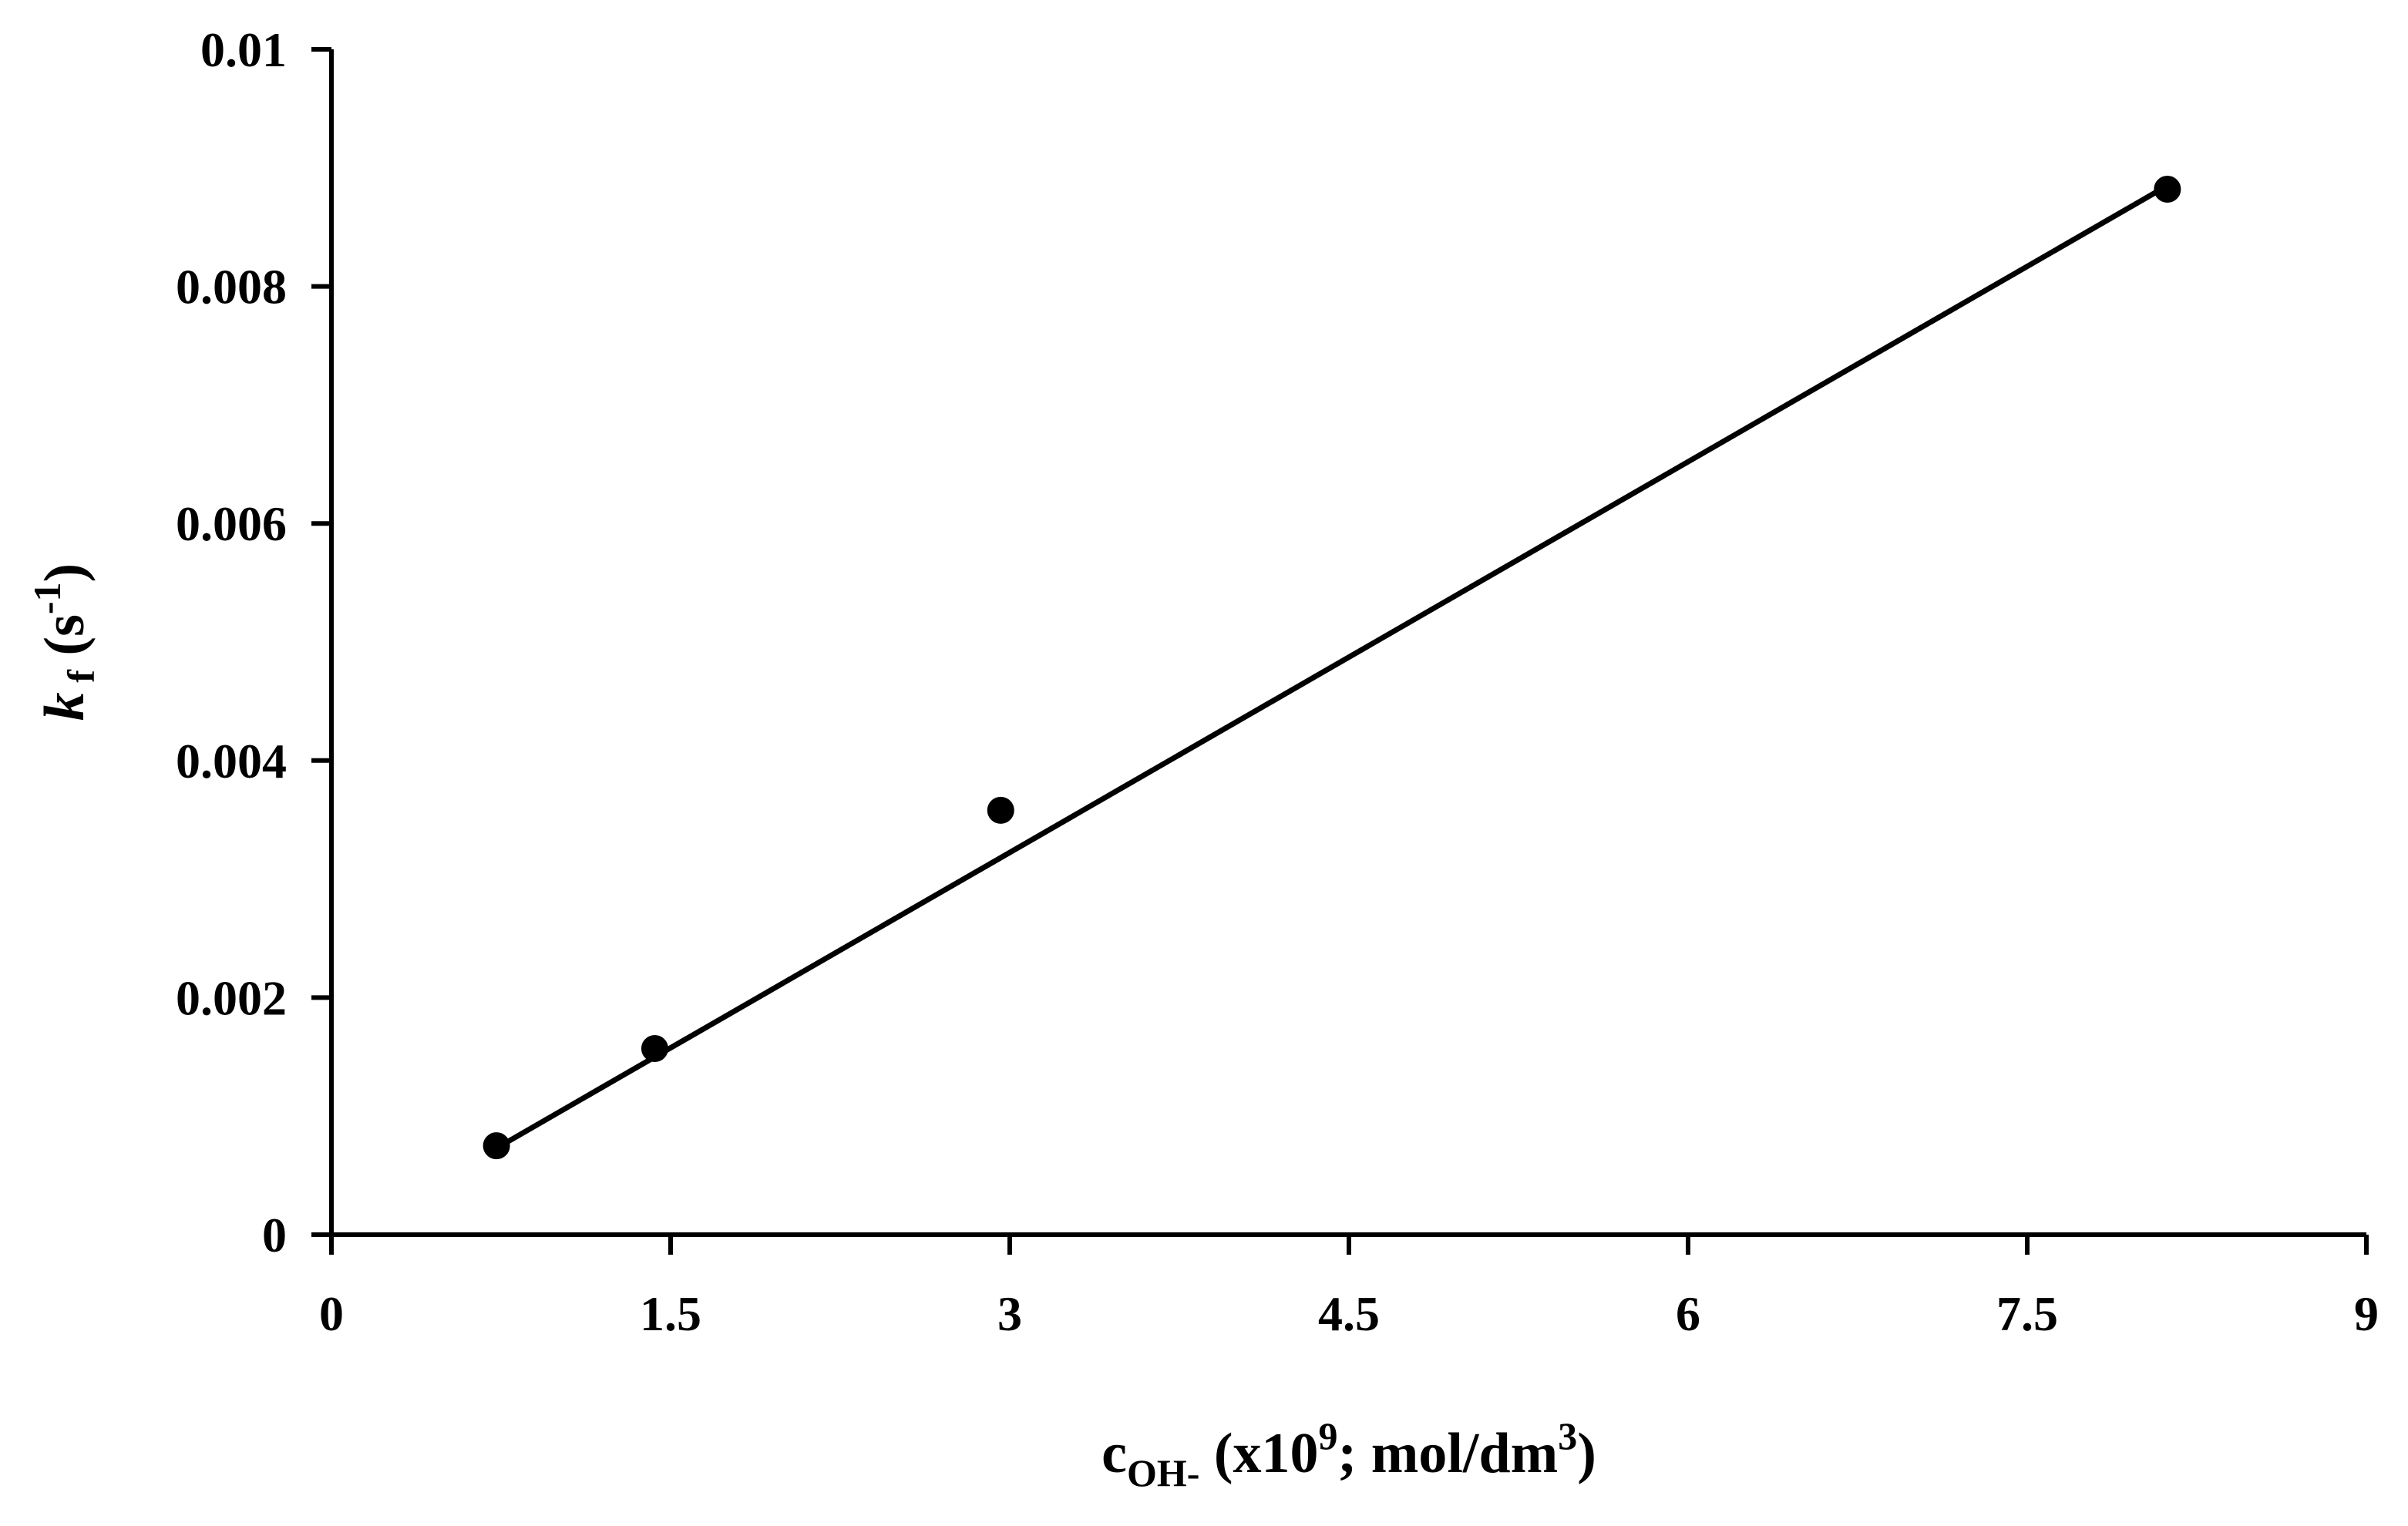 The image size is (2408, 1526). Describe the element at coordinates (231, 523) in the screenshot. I see `y-tick-label: 0.006` at that location.